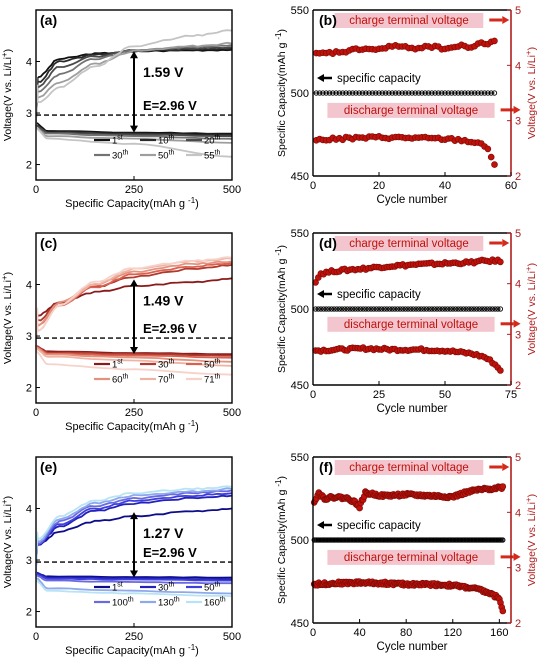 The height and width of the screenshot is (664, 550). Describe the element at coordinates (134, 129) in the screenshot. I see `gap-arrow-head-down` at that location.